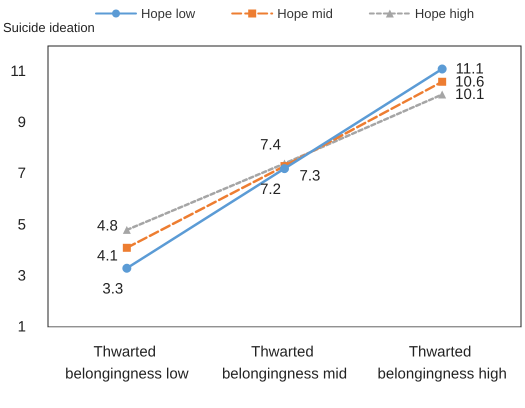 The width and height of the screenshot is (525, 408). I want to click on x-tick-label: Thwarted belongingness high, so click(442, 363).